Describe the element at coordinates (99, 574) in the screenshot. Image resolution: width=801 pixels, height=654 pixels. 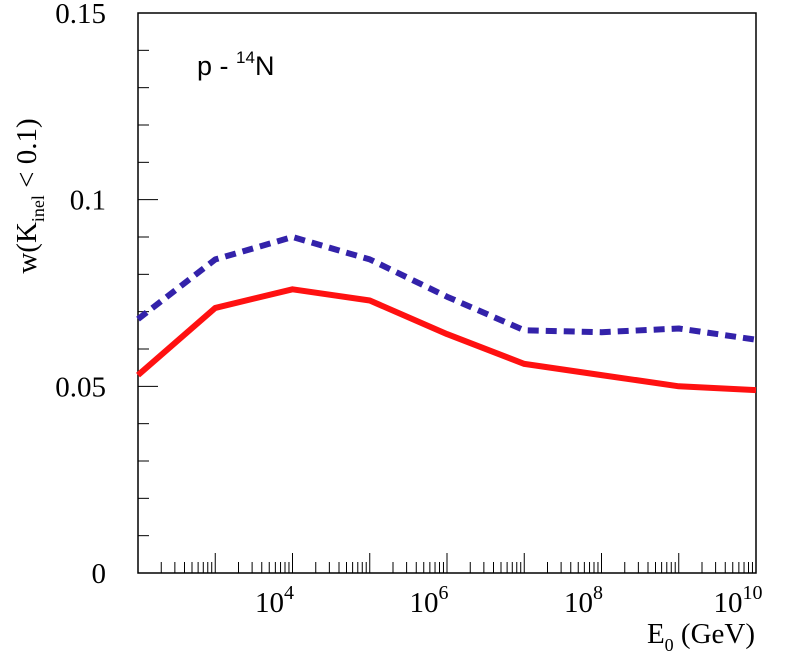
I see `y-tick-label: 0` at that location.